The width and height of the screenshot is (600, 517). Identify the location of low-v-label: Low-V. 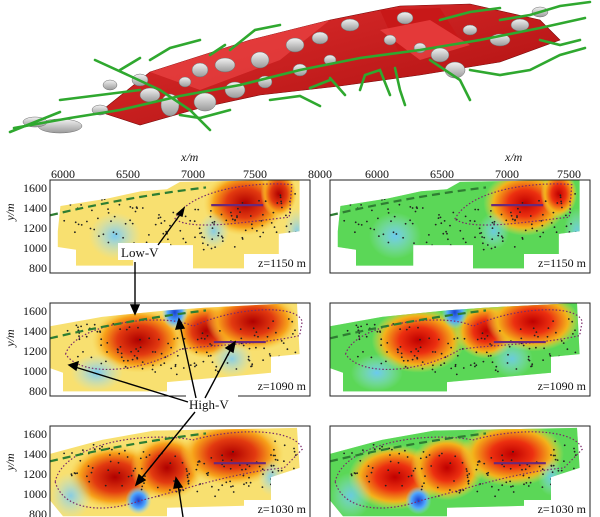
(140, 252).